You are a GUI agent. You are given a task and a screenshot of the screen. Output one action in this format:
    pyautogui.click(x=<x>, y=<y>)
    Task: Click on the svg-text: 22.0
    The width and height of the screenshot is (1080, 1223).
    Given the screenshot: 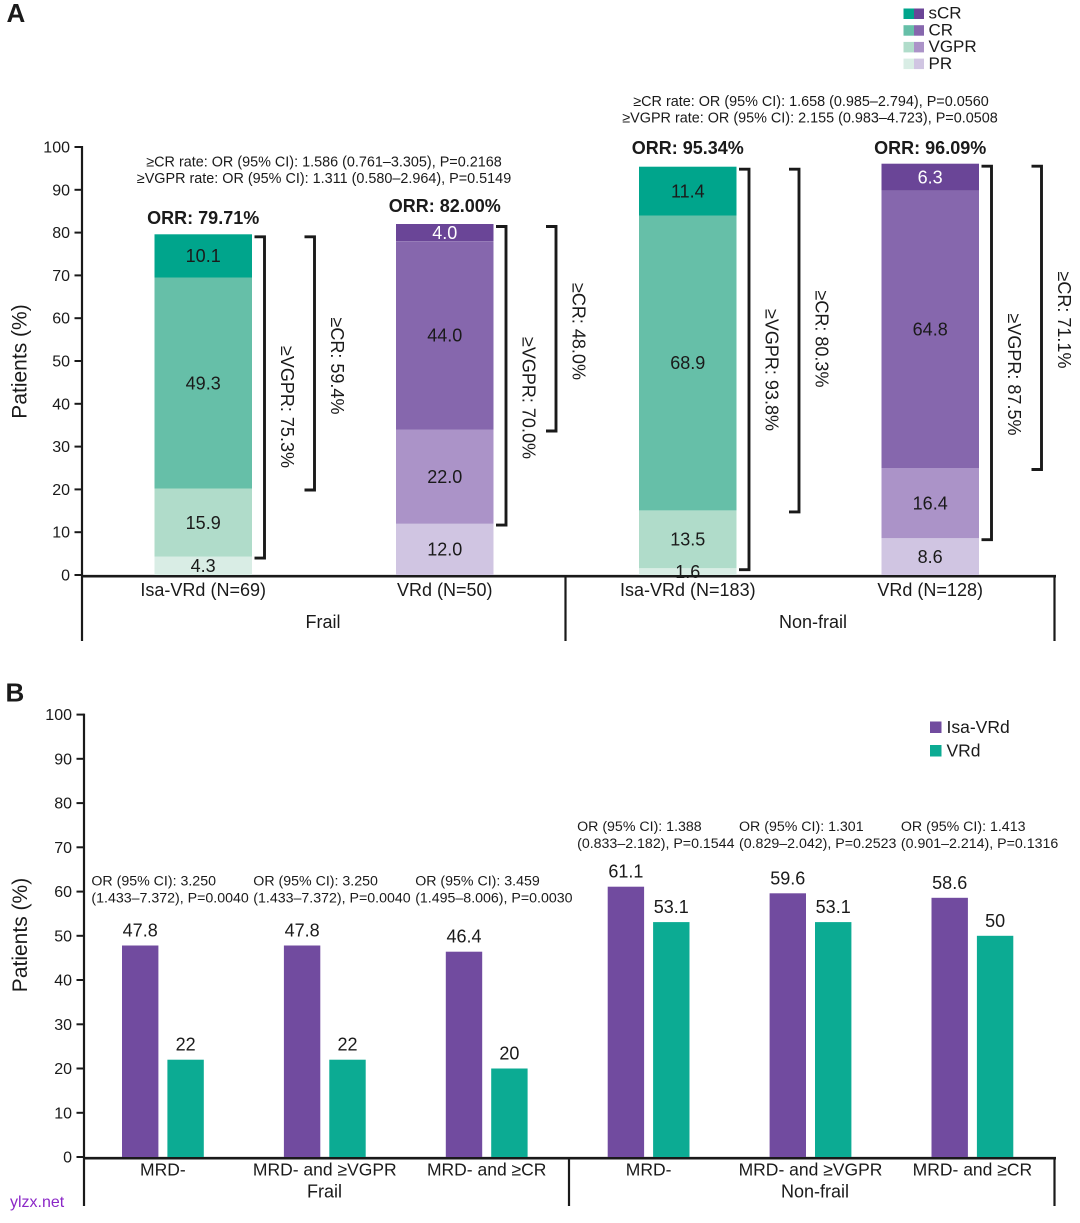 What is the action you would take?
    pyautogui.click(x=444, y=477)
    